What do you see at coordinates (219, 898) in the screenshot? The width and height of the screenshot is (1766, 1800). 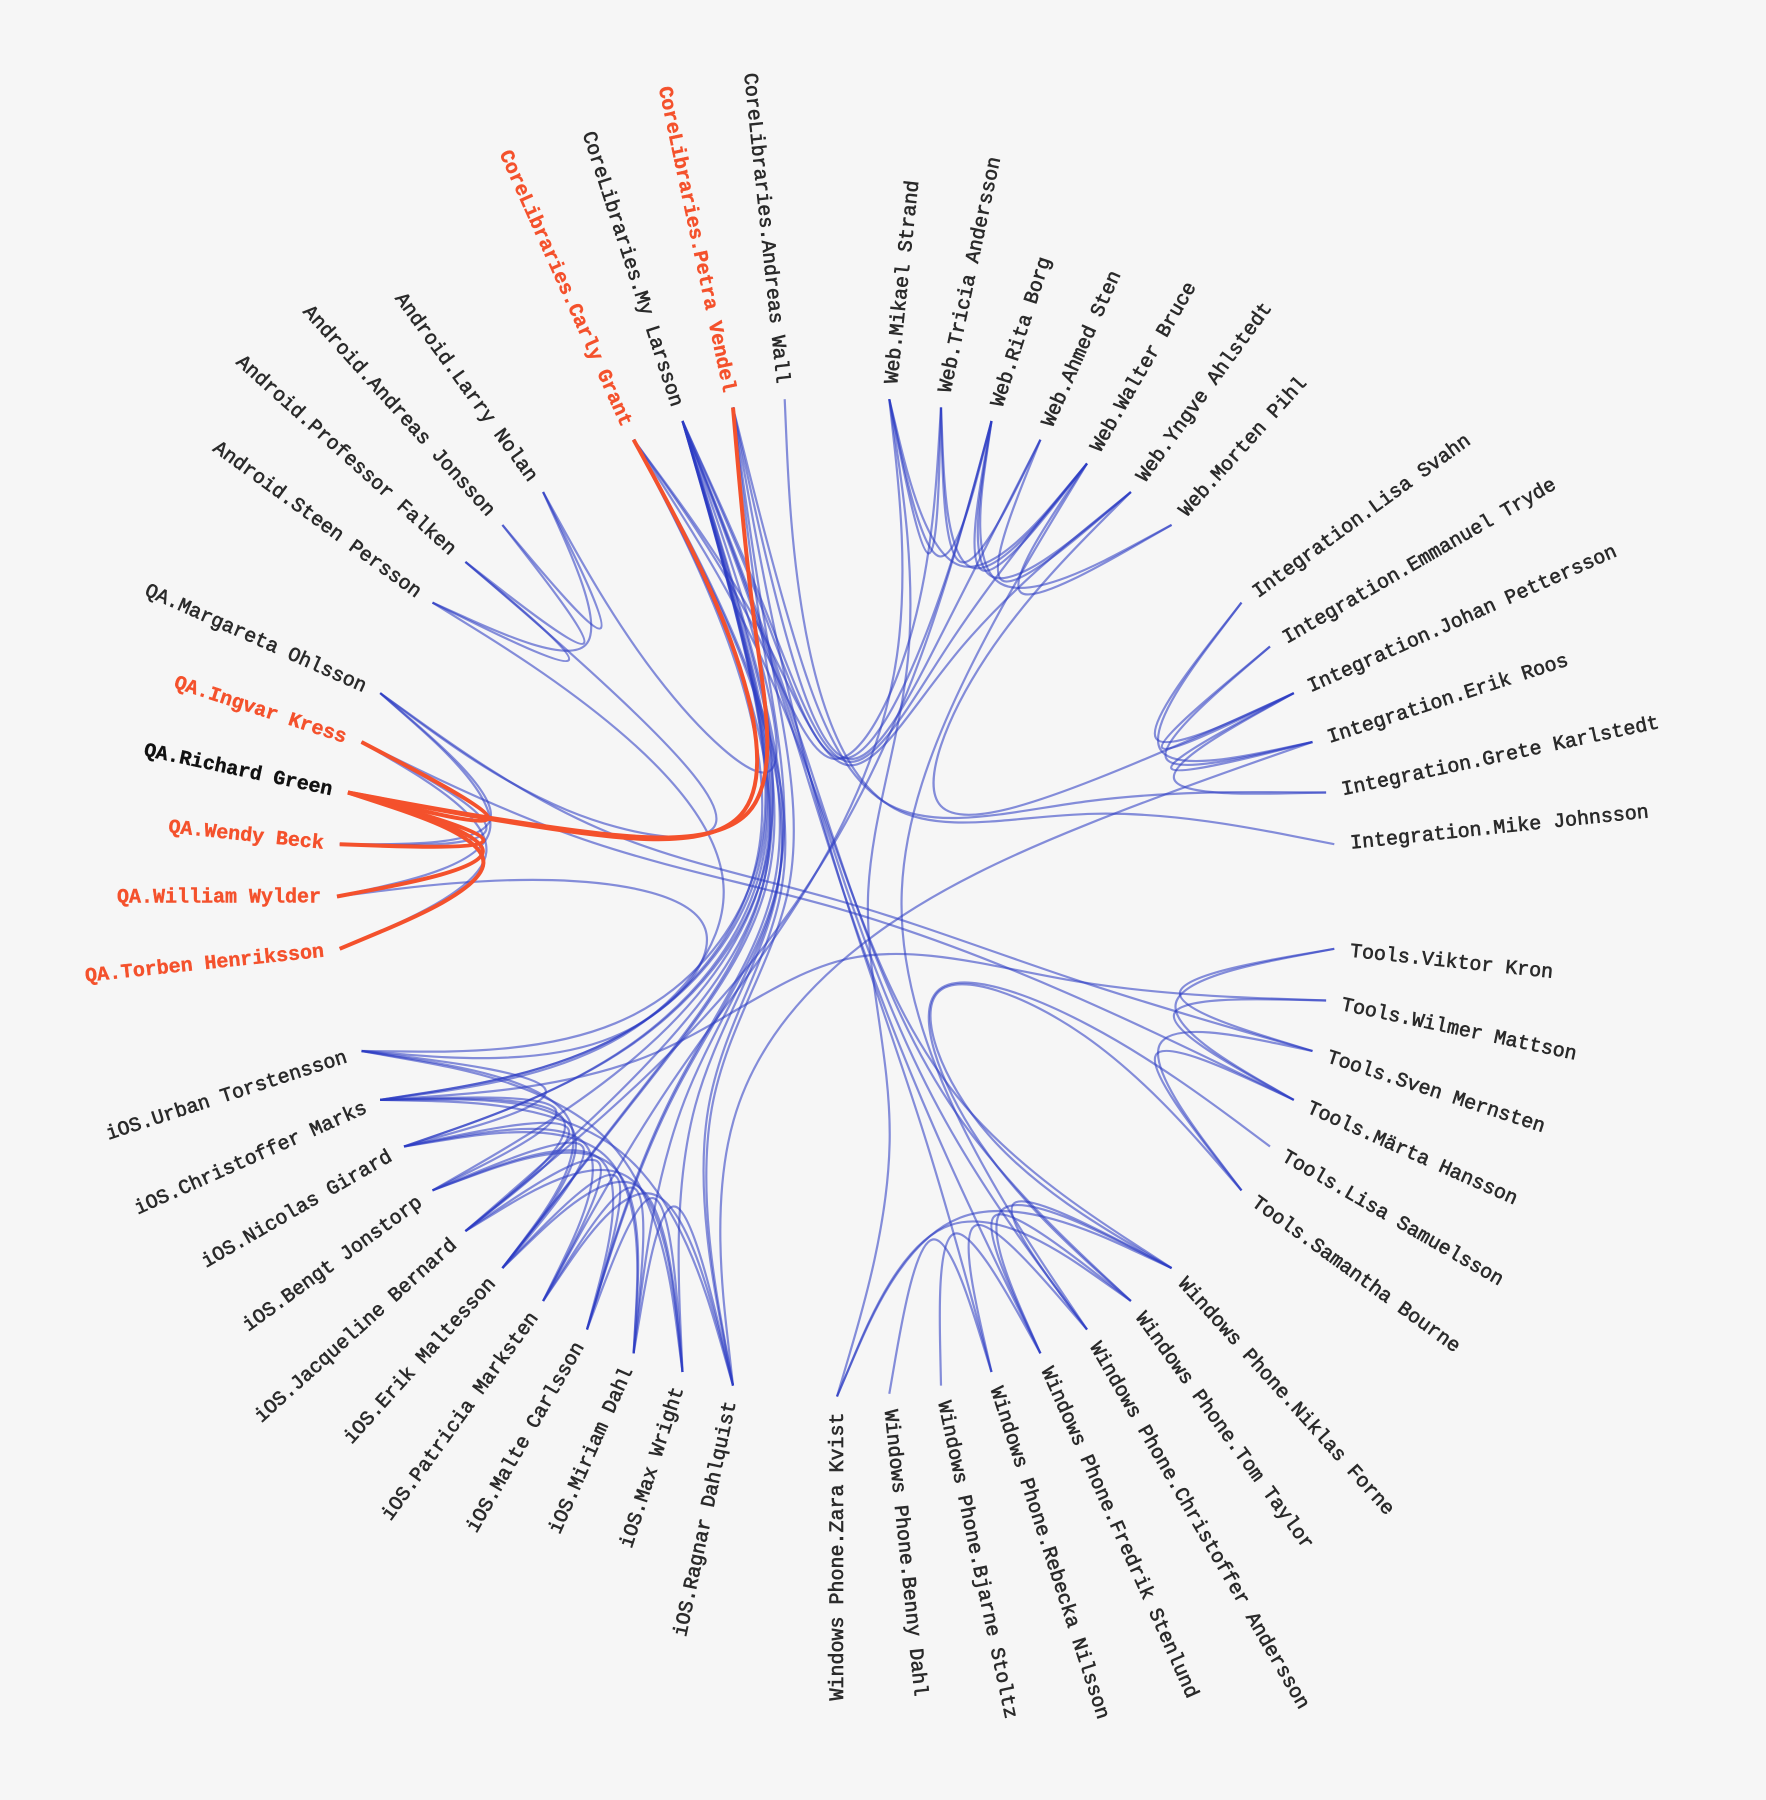 I see `svg-text: QA.William Wylder` at bounding box center [219, 898].